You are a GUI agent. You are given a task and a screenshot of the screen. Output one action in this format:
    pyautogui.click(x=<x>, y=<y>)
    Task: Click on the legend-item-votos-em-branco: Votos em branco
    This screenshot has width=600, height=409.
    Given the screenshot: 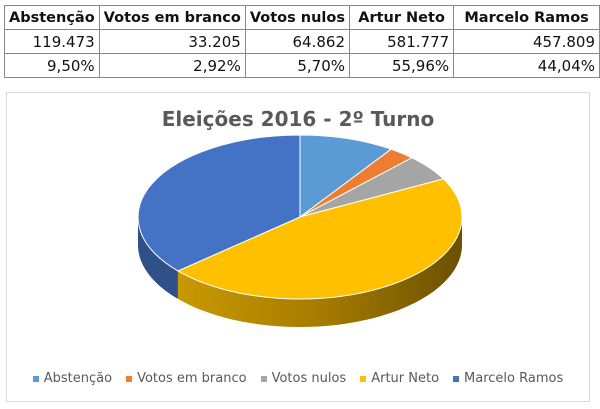 What is the action you would take?
    pyautogui.click(x=186, y=378)
    